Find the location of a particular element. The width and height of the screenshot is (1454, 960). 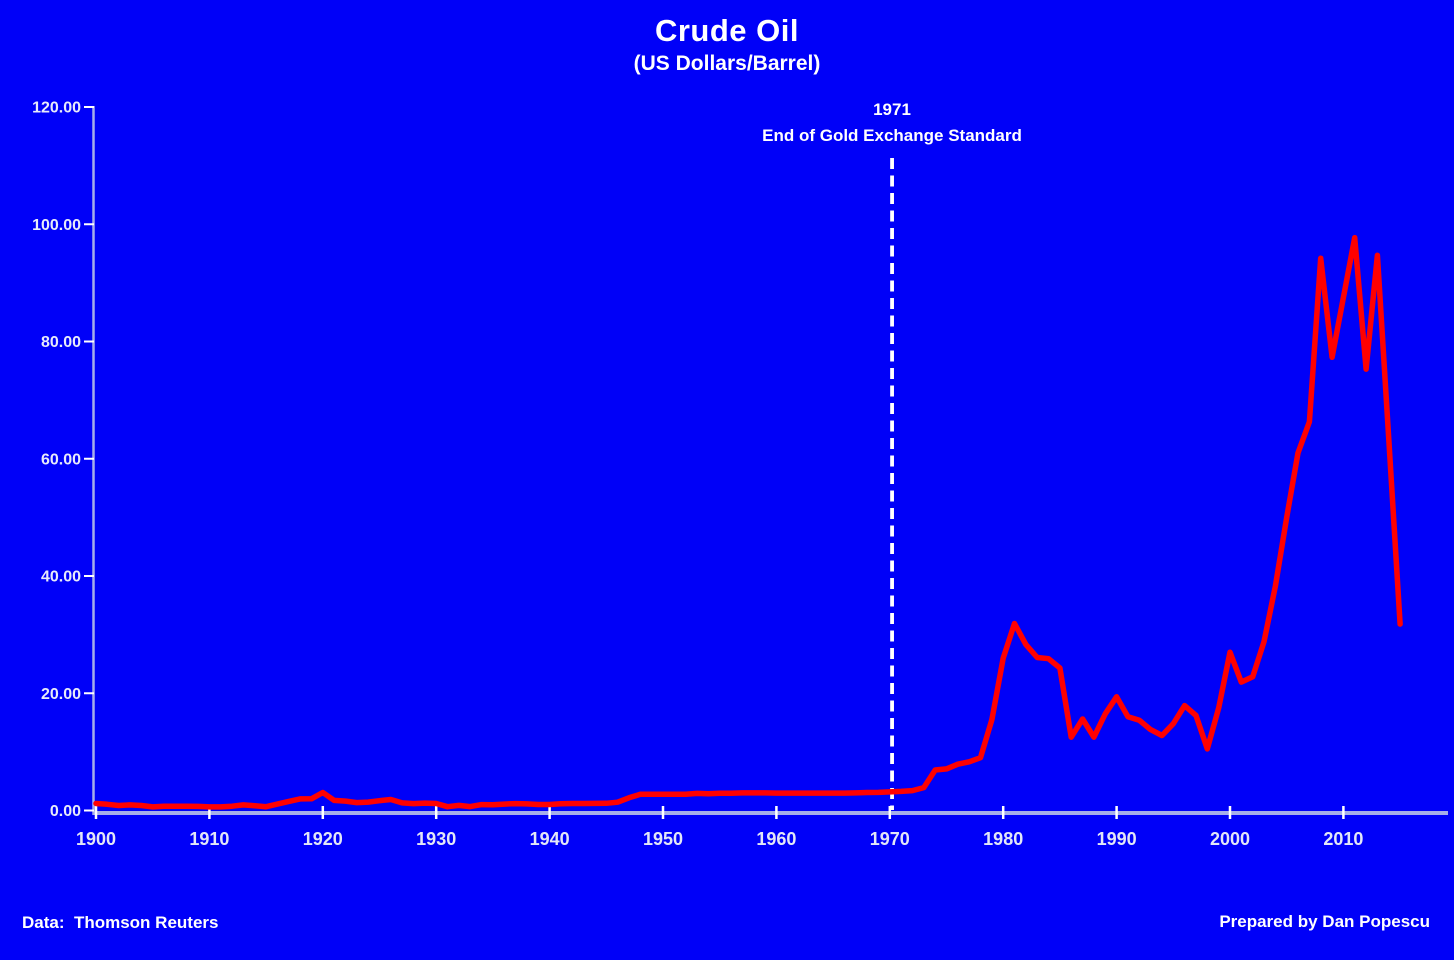

event-annotation-label: End of Gold Exchange Standard is located at coordinates (892, 135).